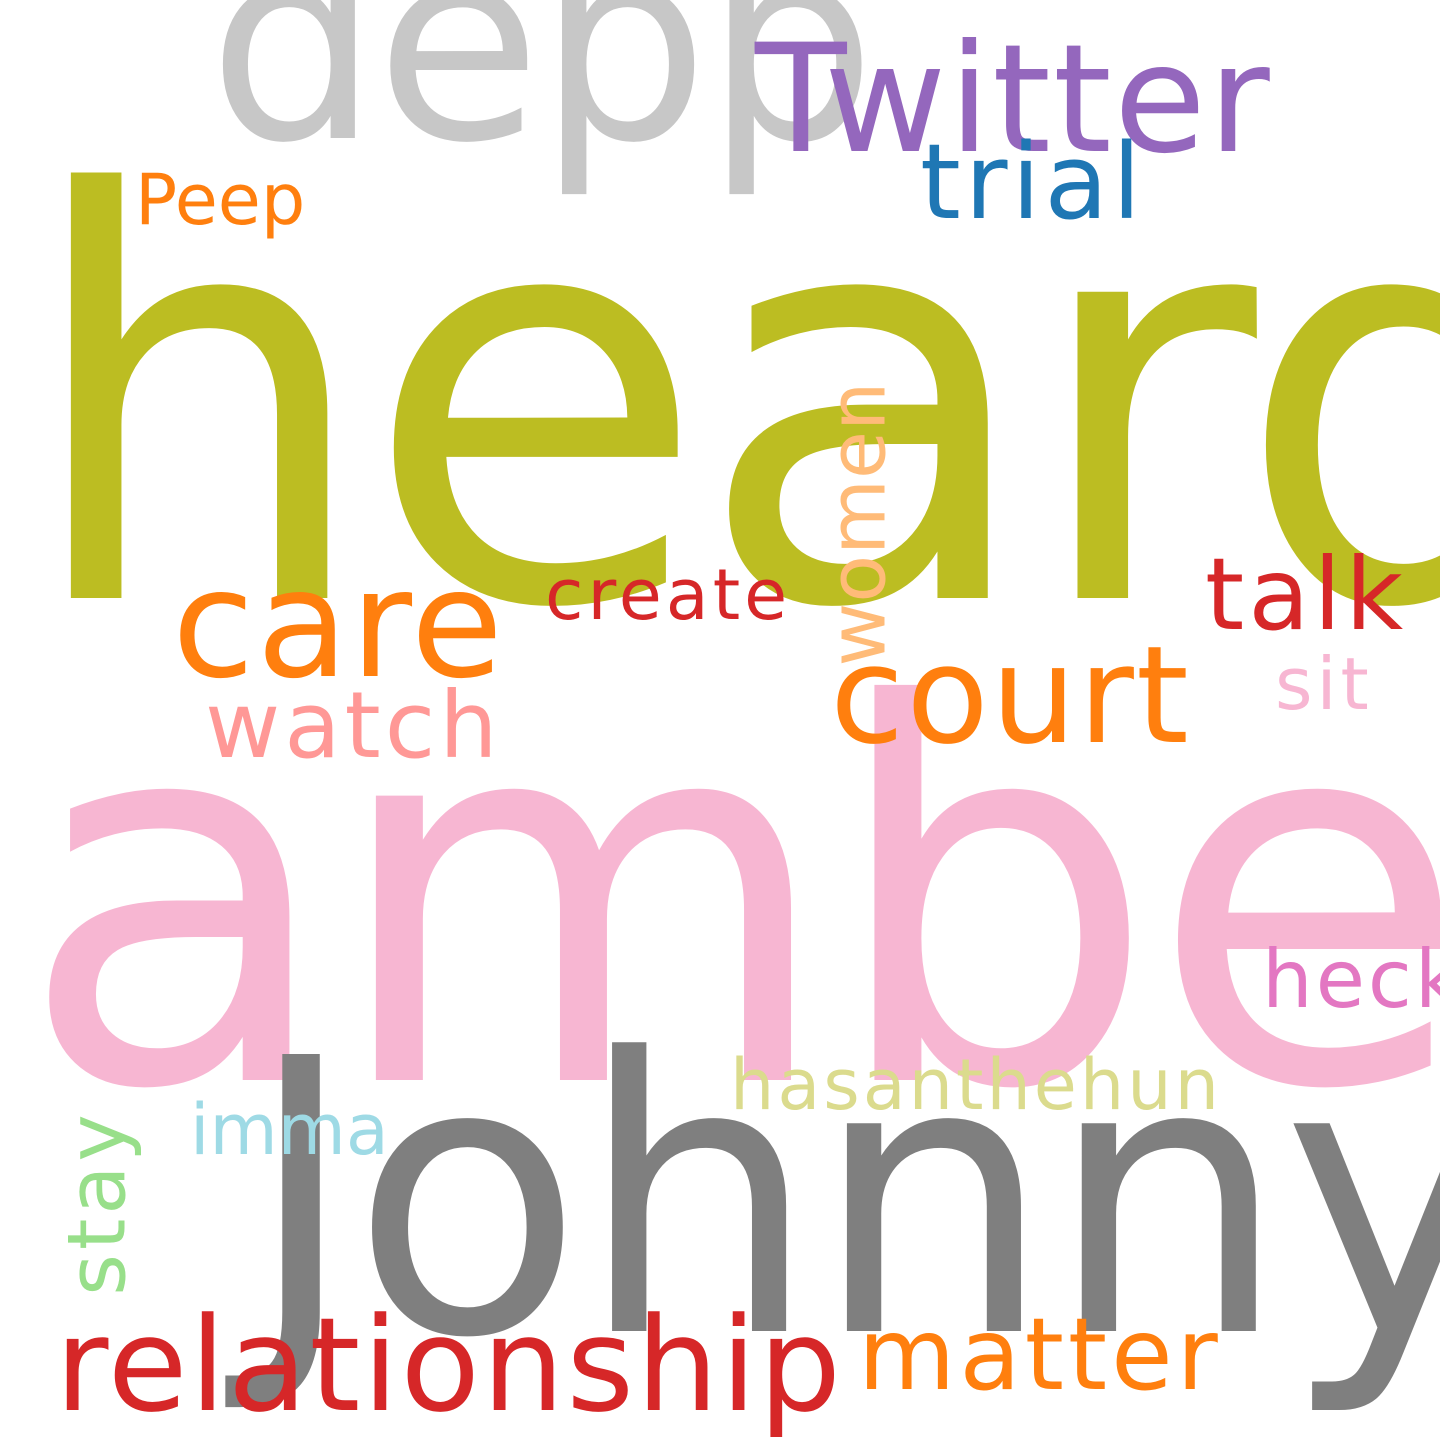 The height and width of the screenshot is (1440, 1440). Describe the element at coordinates (1306, 594) in the screenshot. I see `word-talk: talk` at that location.